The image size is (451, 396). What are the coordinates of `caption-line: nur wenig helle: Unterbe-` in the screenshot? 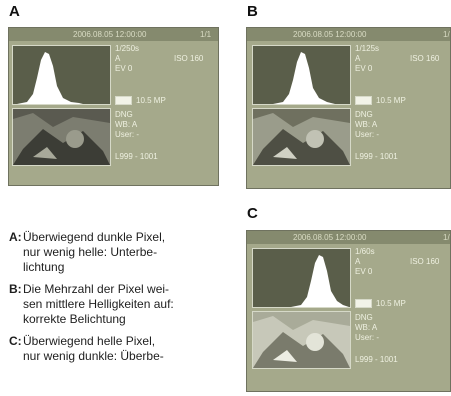 It's located at (90, 252).